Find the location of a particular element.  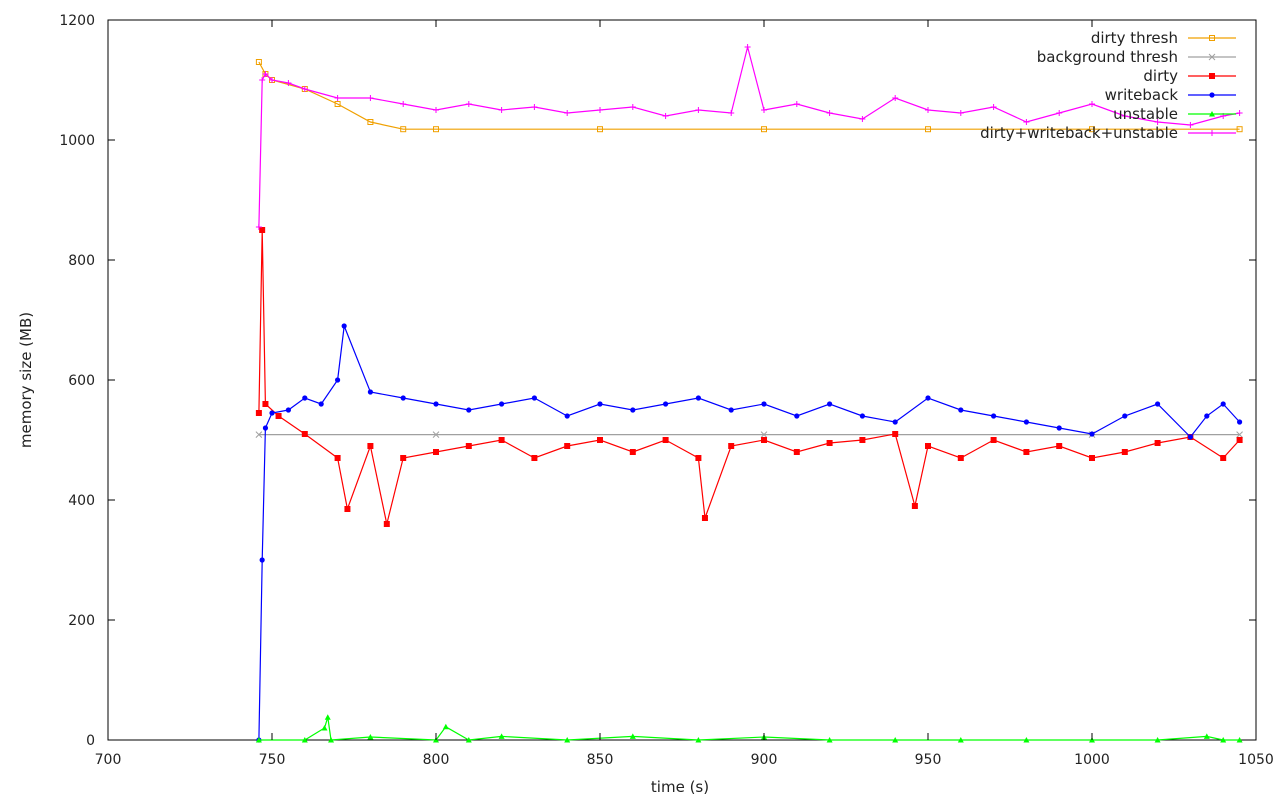

x-tick-label: 800 is located at coordinates (436, 760).